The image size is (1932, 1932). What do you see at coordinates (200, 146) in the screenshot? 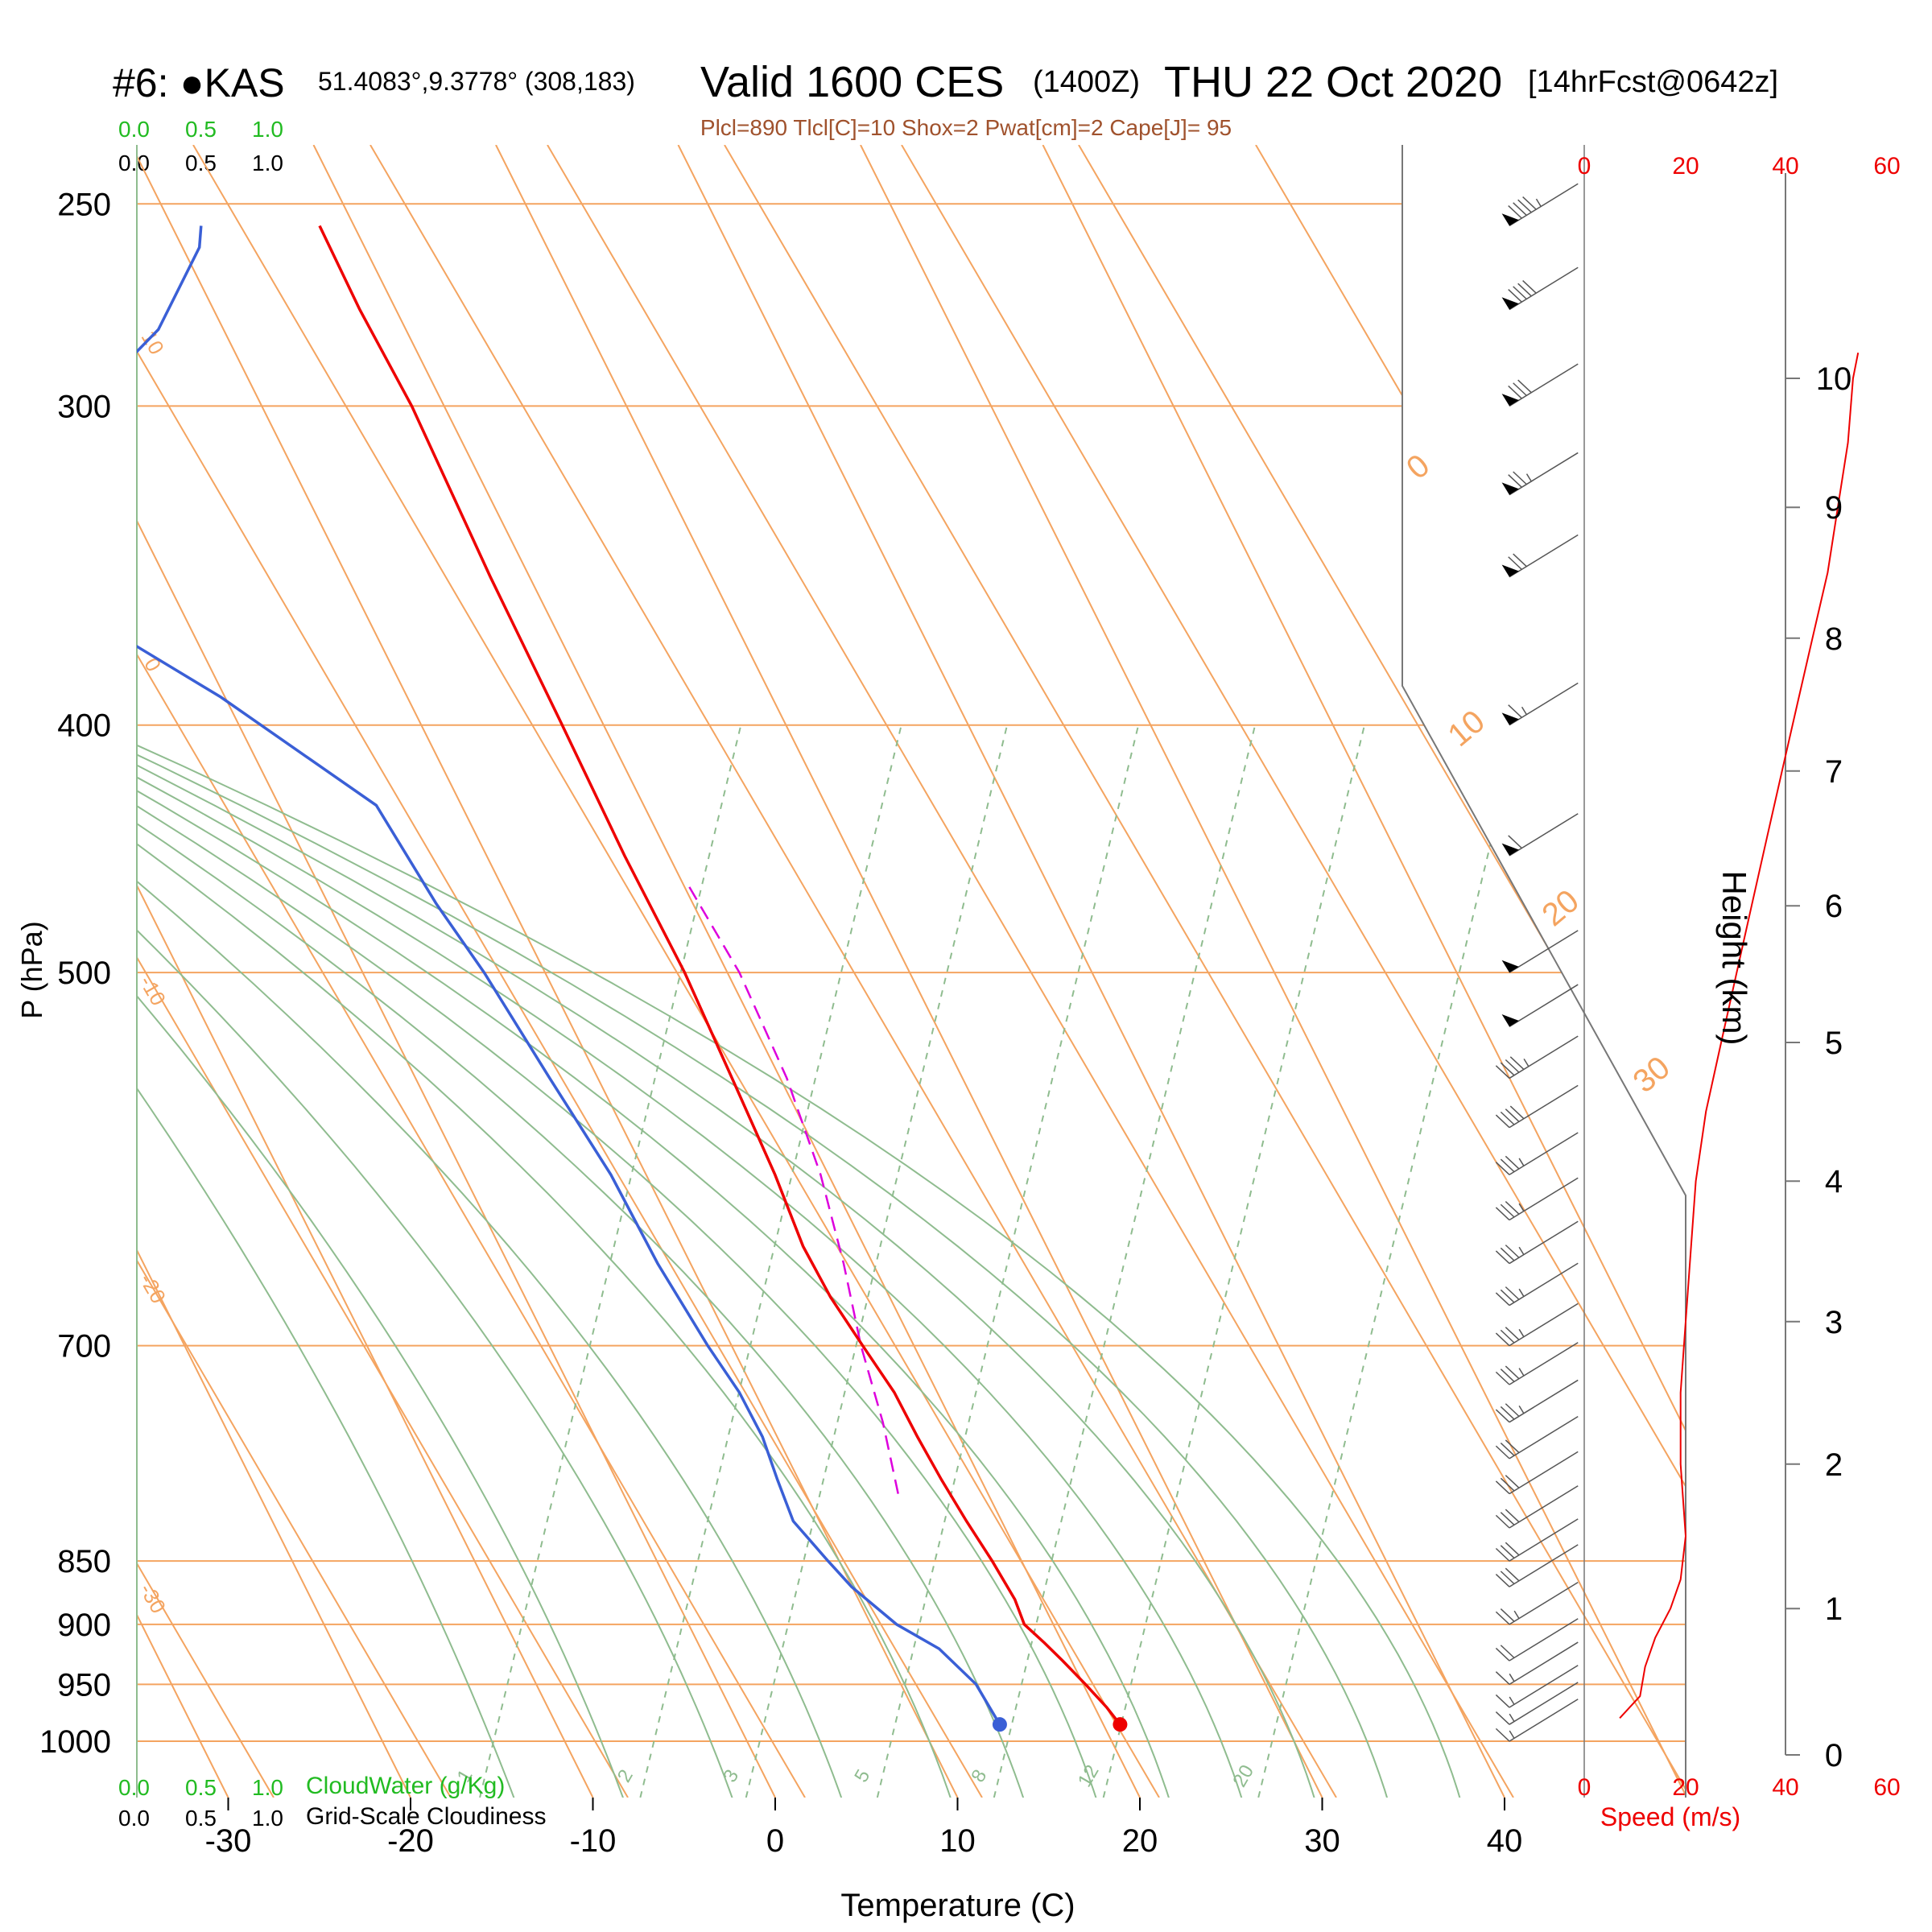
I see `top-cloud-scales: 0.0 0.5 1.0 0.0 0.5 1.0` at bounding box center [200, 146].